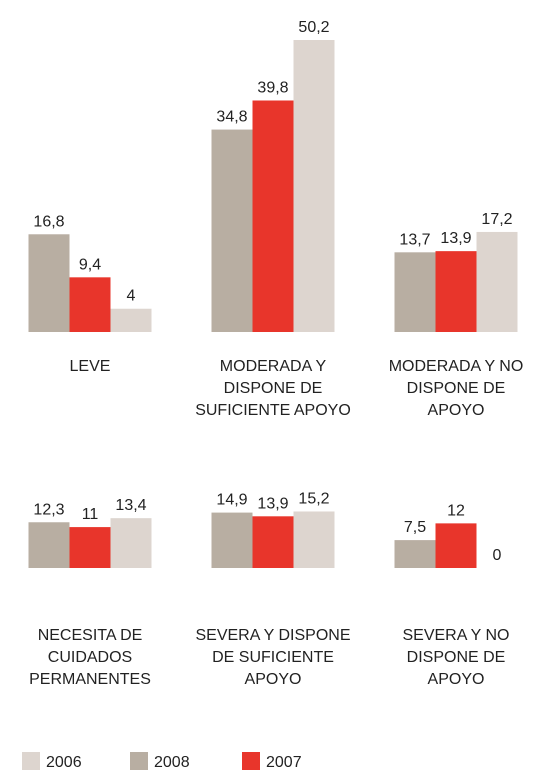 This screenshot has height=772, width=551. I want to click on value-label: 13,7, so click(414, 239).